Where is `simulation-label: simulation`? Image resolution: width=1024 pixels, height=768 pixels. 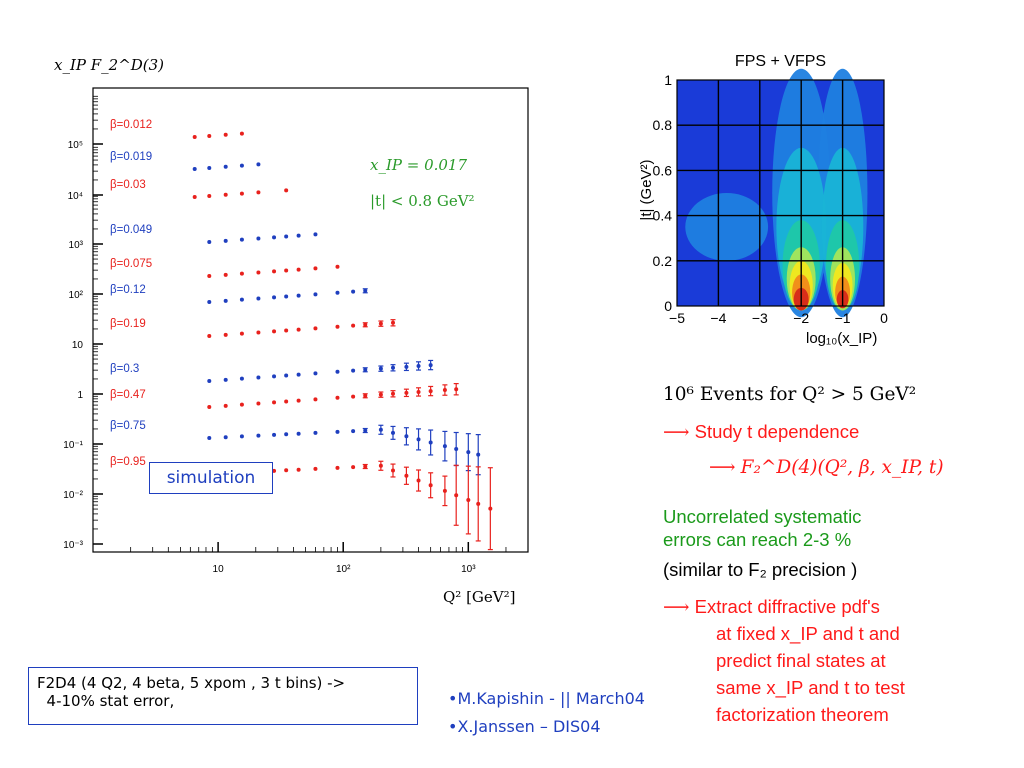 simulation-label: simulation is located at coordinates (211, 478).